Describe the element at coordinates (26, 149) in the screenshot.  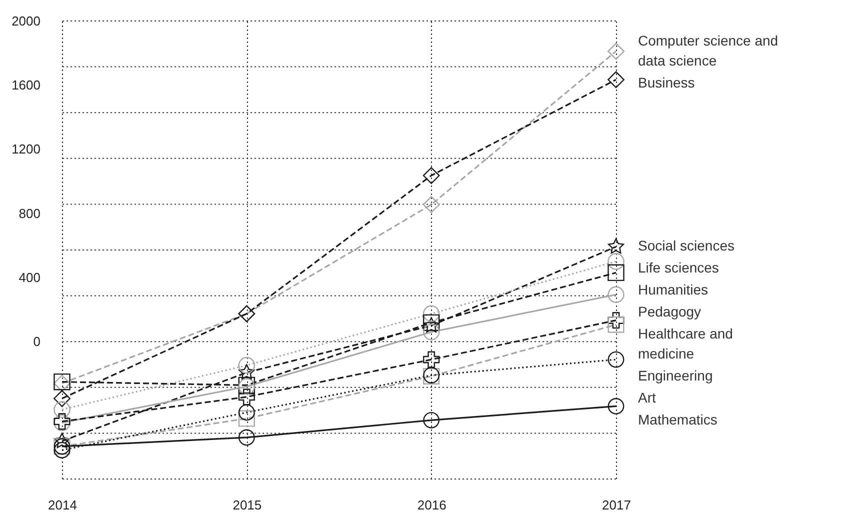
I see `y-tick-label: 1200` at that location.